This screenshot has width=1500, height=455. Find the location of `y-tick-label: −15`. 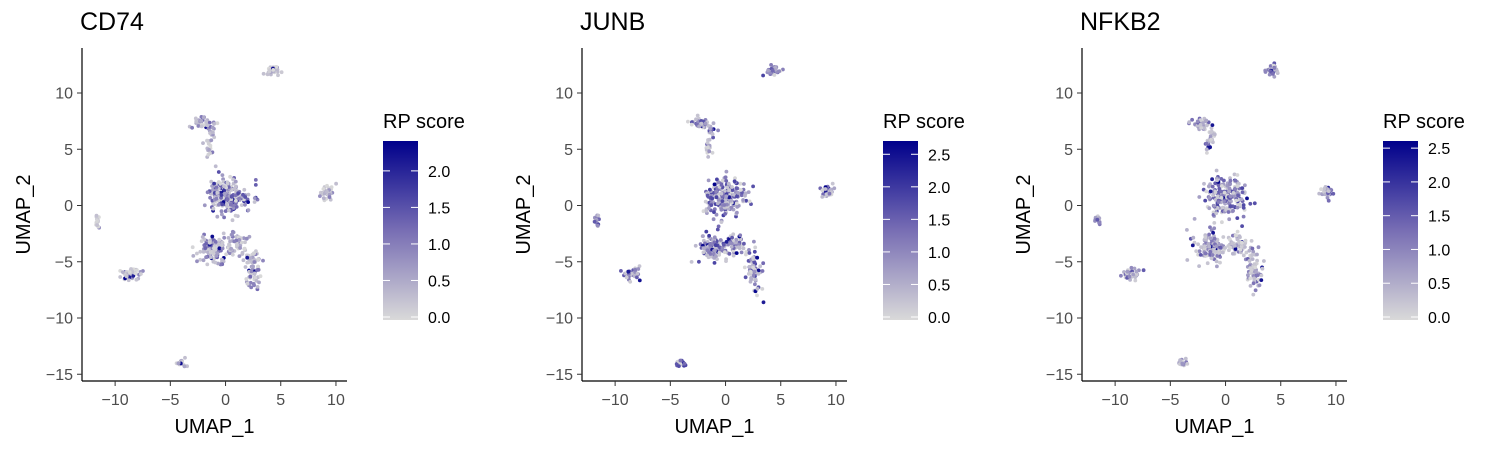

y-tick-label: −15 is located at coordinates (59, 375).